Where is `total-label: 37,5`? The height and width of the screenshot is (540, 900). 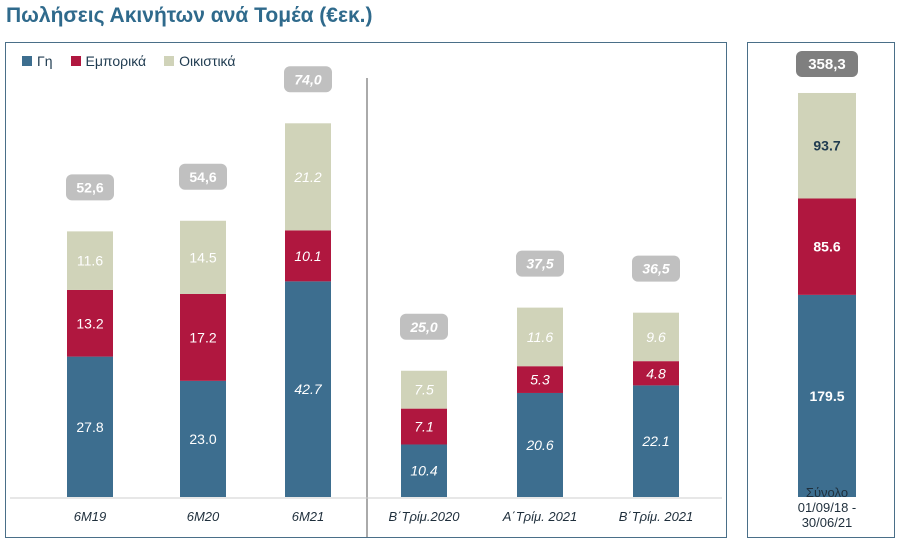
total-label: 37,5 is located at coordinates (539, 264).